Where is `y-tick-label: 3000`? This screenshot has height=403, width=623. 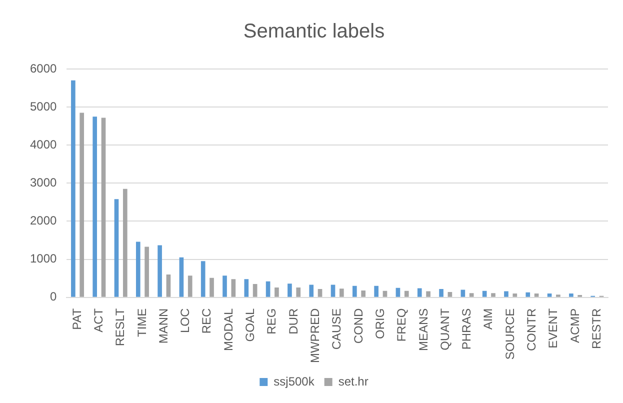
y-tick-label: 3000 is located at coordinates (44, 182).